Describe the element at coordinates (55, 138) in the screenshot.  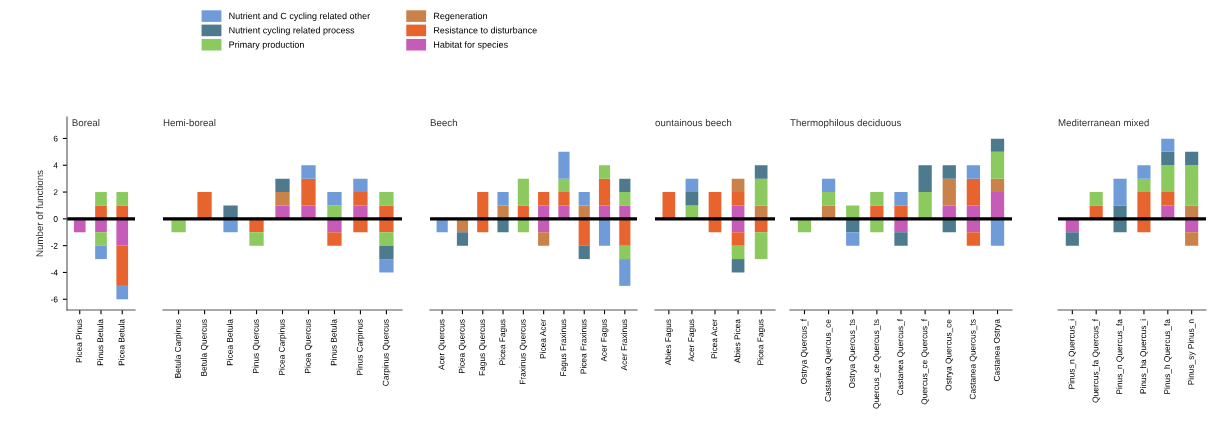
I see `y-tick-label: 6` at that location.